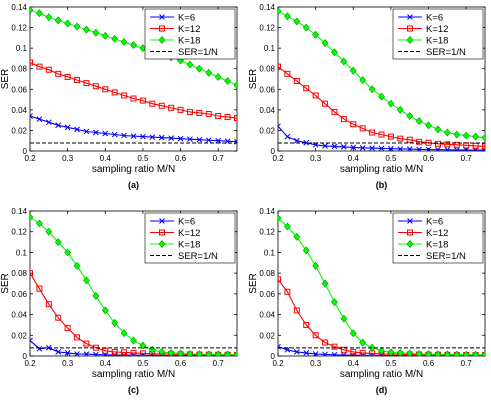 The width and height of the screenshot is (491, 400). I want to click on x-tick-label: 0.7, so click(219, 363).